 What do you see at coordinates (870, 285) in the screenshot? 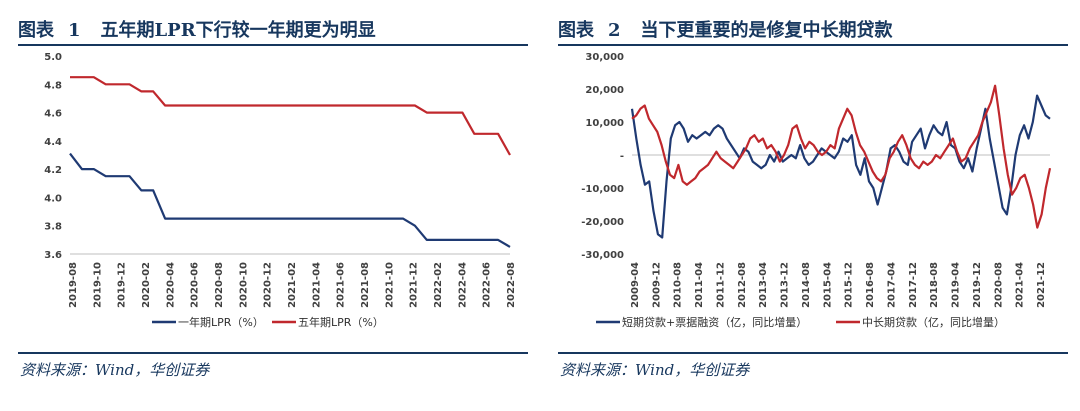
I see `x-tick-label: 2016-08` at bounding box center [870, 285].